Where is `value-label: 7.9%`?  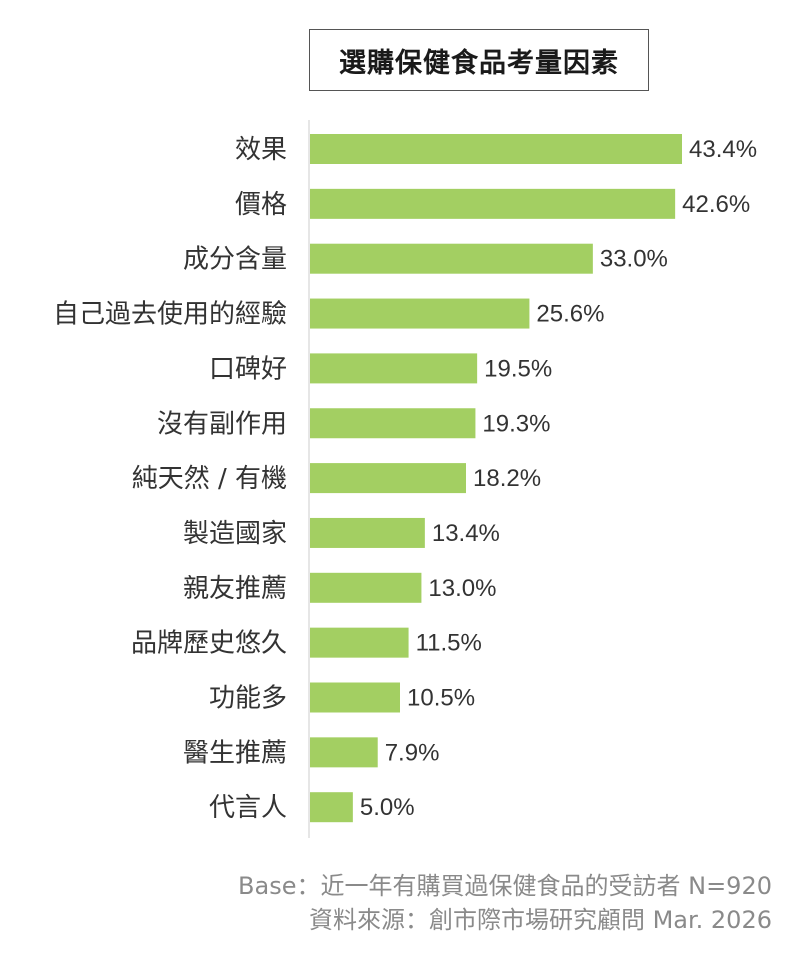
value-label: 7.9% is located at coordinates (412, 752).